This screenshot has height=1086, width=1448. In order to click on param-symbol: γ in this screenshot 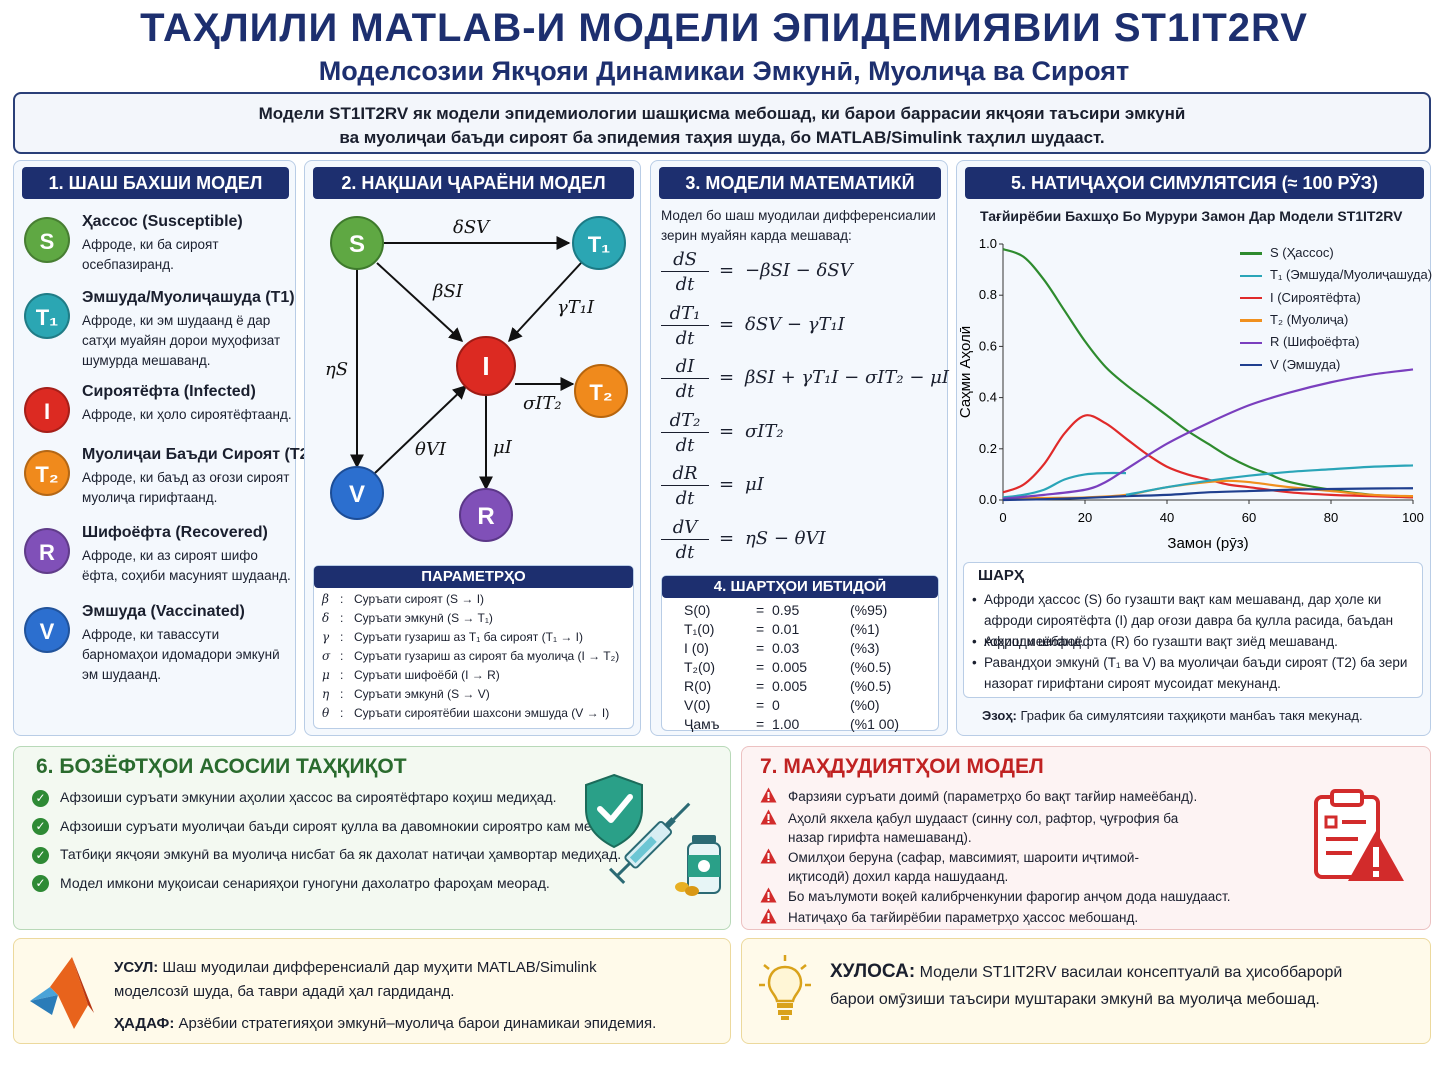, I will do `click(326, 637)`.